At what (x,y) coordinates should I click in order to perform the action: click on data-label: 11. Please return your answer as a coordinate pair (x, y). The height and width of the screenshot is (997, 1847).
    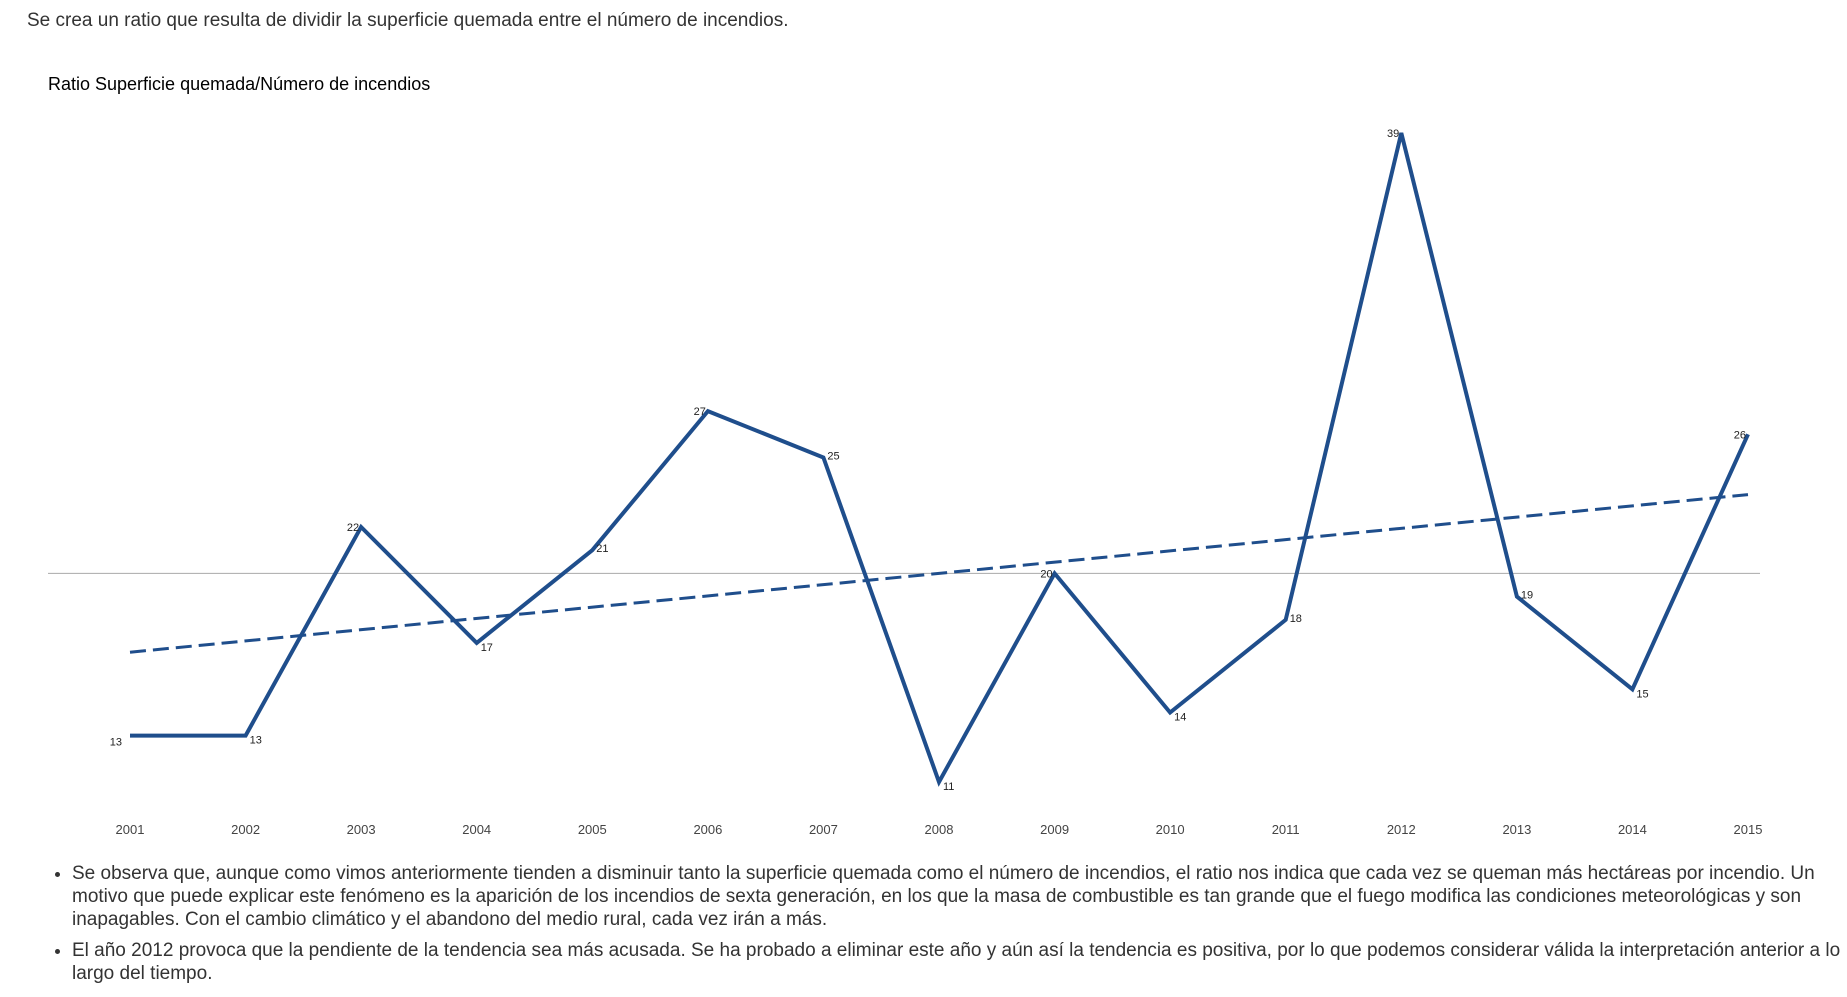
    Looking at the image, I should click on (948, 787).